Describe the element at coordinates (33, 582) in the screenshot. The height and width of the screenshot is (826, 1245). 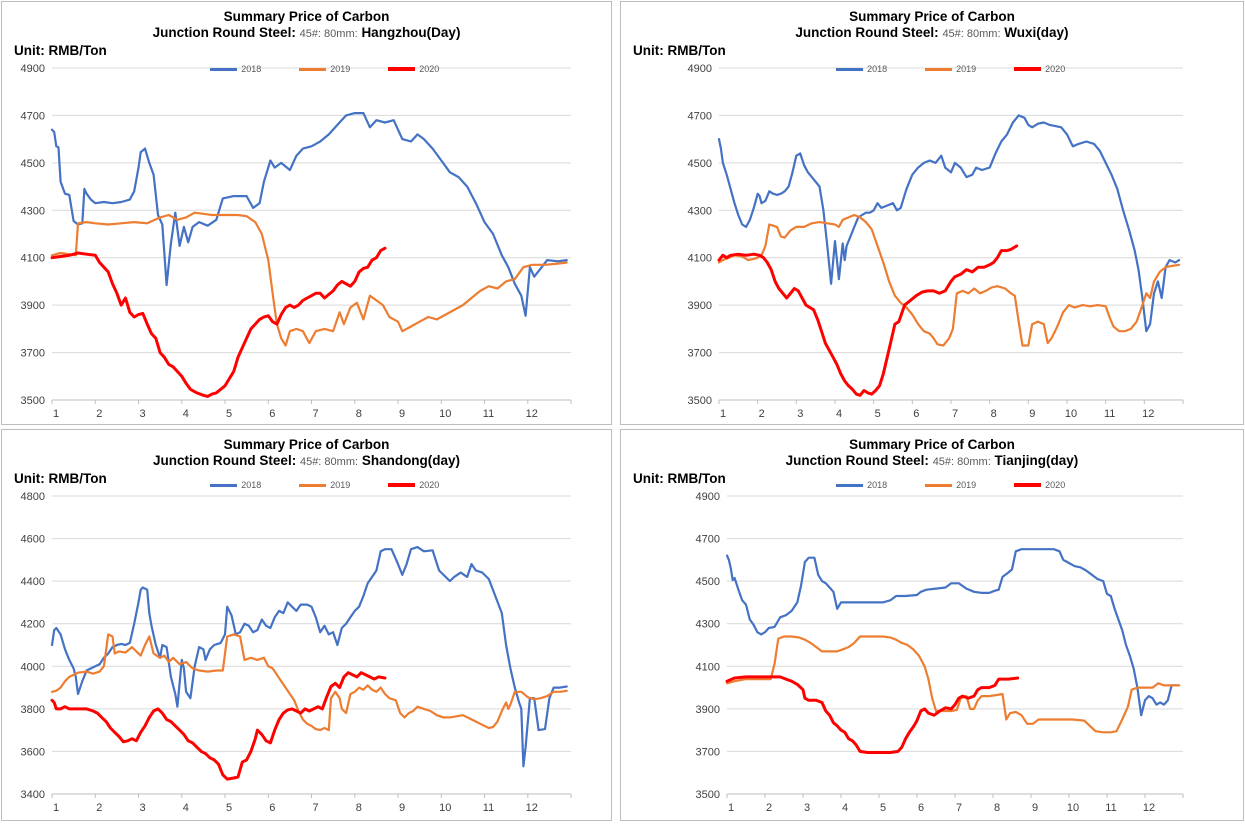
I see `svg-text: 4400` at that location.